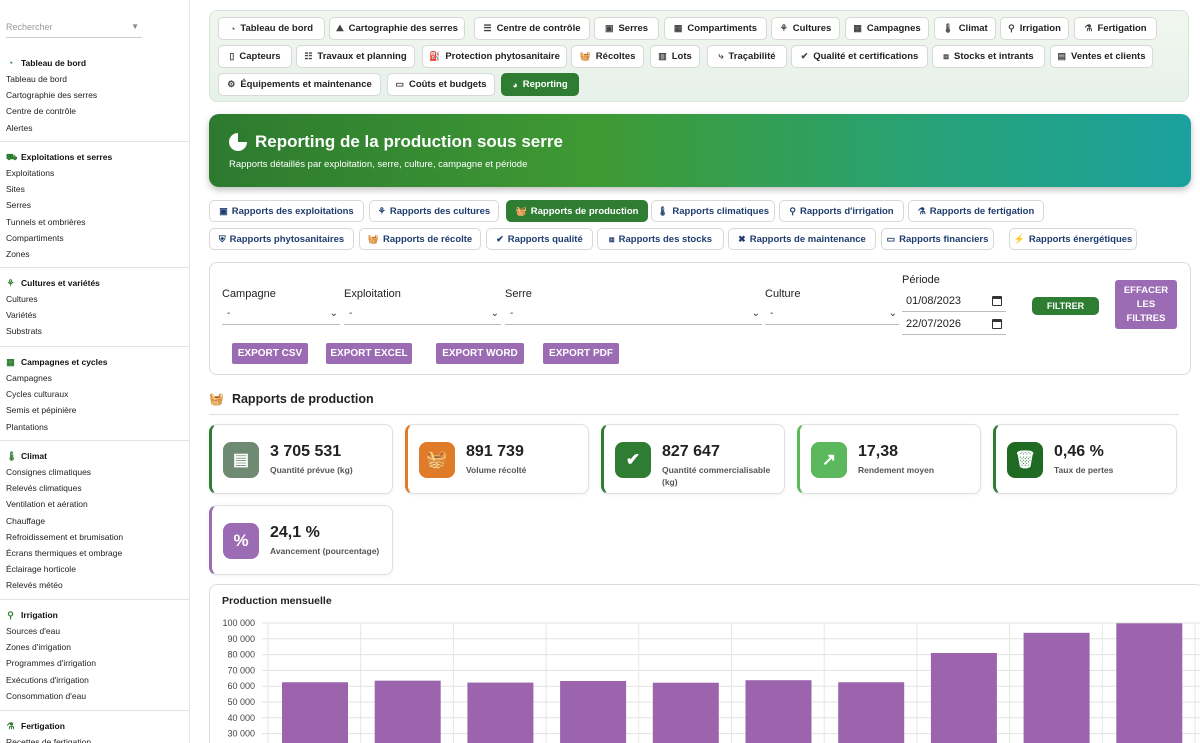 Image resolution: width=1200 pixels, height=743 pixels. What do you see at coordinates (41, 111) in the screenshot?
I see `sidebar-item-centre-de-controle: Centre de contrôle` at bounding box center [41, 111].